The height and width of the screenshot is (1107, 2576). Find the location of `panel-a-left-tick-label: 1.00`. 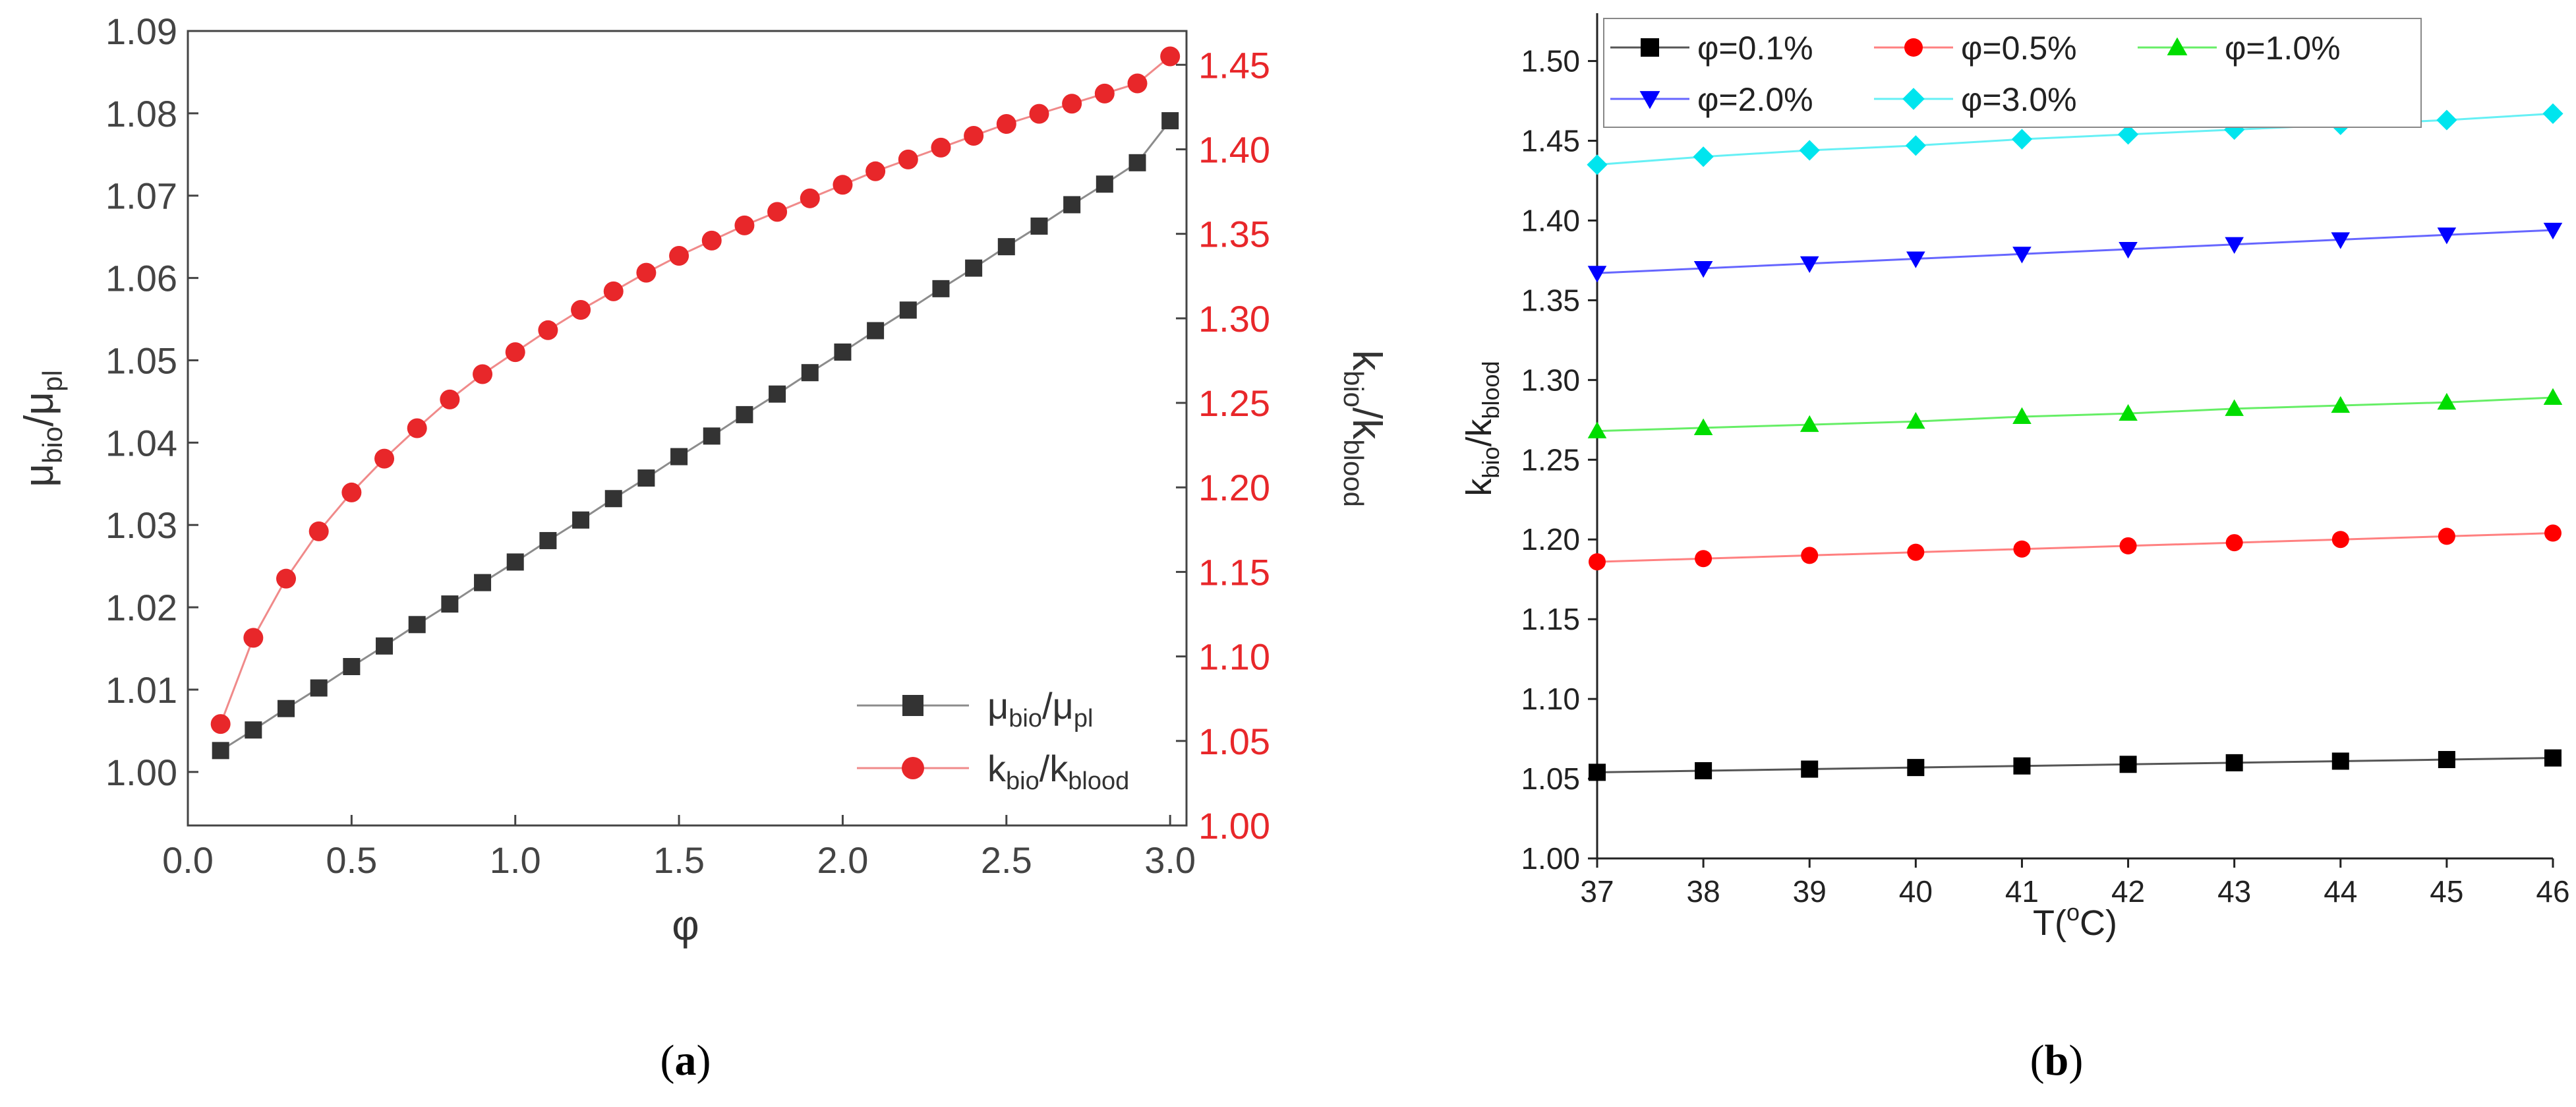

panel-a-left-tick-label: 1.00 is located at coordinates (141, 772).